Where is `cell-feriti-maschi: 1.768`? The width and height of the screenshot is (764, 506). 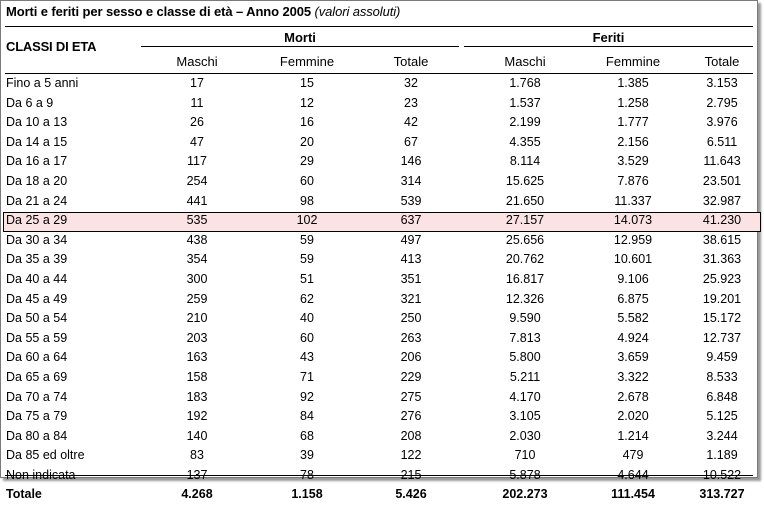
cell-feriti-maschi: 1.768 is located at coordinates (525, 83).